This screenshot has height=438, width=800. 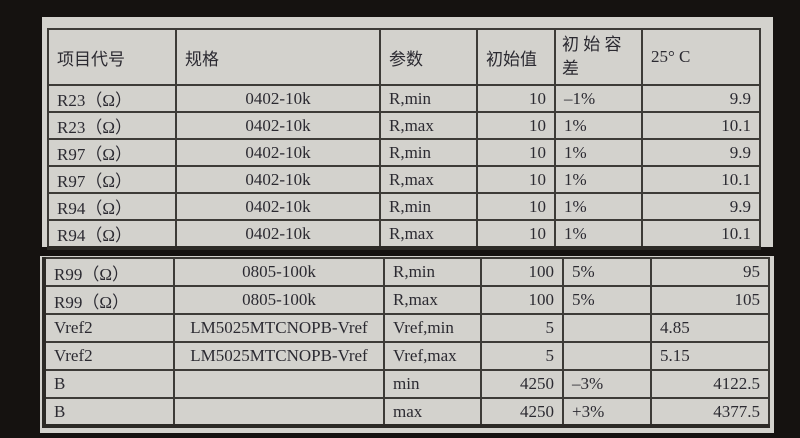 I want to click on table-row: R23（Ω） 0402-10k R,max 10 1% 10.1, so click(x=404, y=125).